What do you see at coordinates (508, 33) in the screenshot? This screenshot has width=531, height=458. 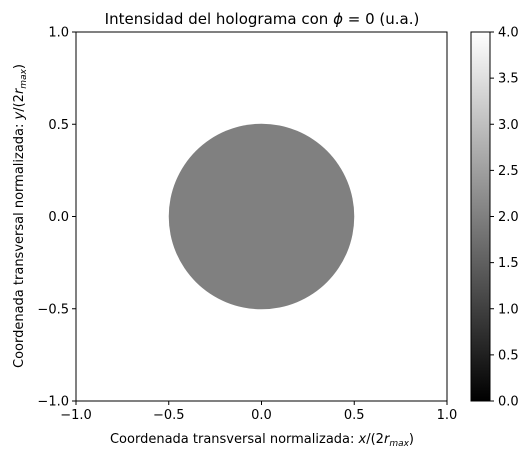 I see `colorbar-tick-label: 4.0` at bounding box center [508, 33].